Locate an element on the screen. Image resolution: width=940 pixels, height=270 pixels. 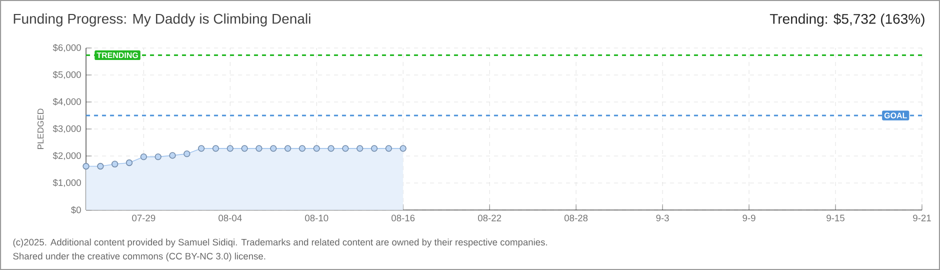
x-tick-label: 08-04 is located at coordinates (230, 218).